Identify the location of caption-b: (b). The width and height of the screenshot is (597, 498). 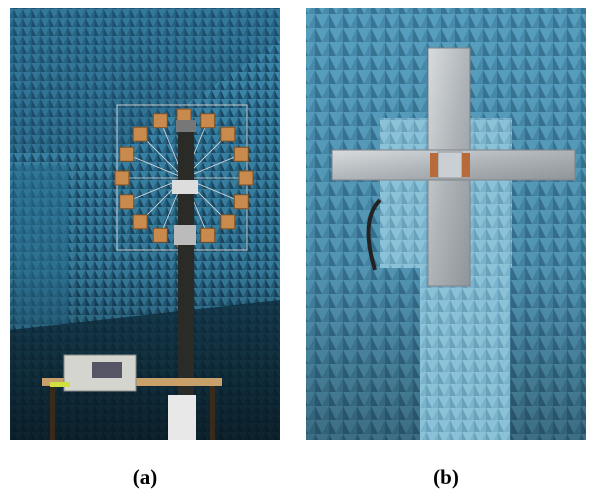
(446, 477).